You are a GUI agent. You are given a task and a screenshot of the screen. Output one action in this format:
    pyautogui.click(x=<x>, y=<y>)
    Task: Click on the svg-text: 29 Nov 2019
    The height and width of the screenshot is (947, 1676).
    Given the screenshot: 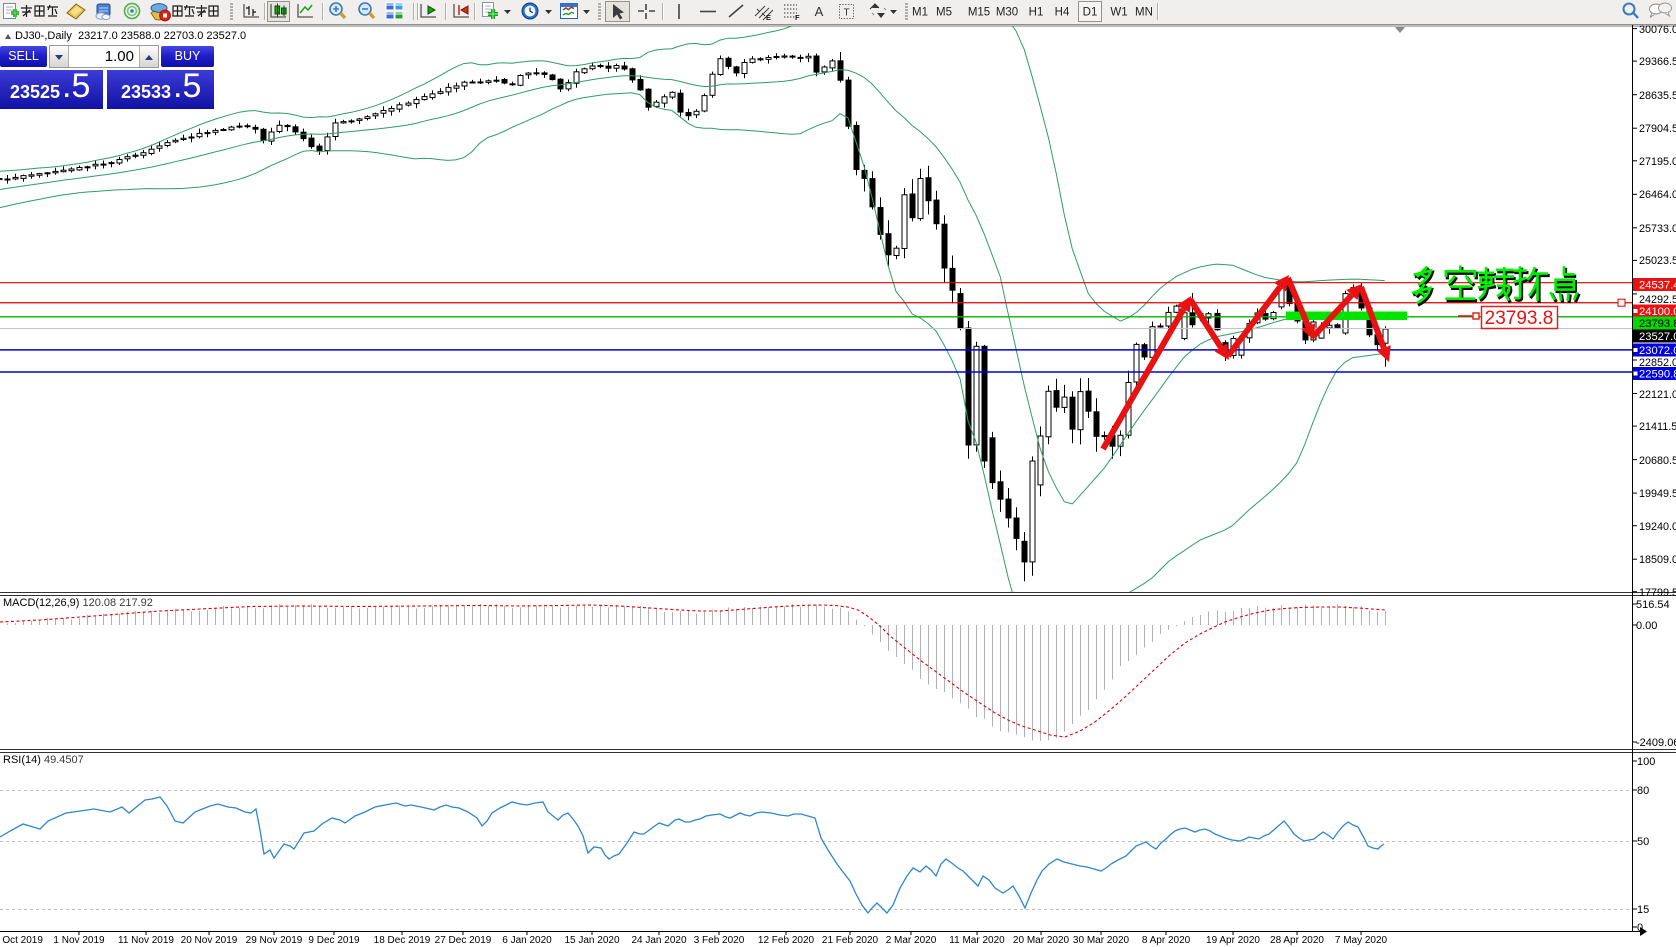 What is the action you would take?
    pyautogui.click(x=274, y=940)
    